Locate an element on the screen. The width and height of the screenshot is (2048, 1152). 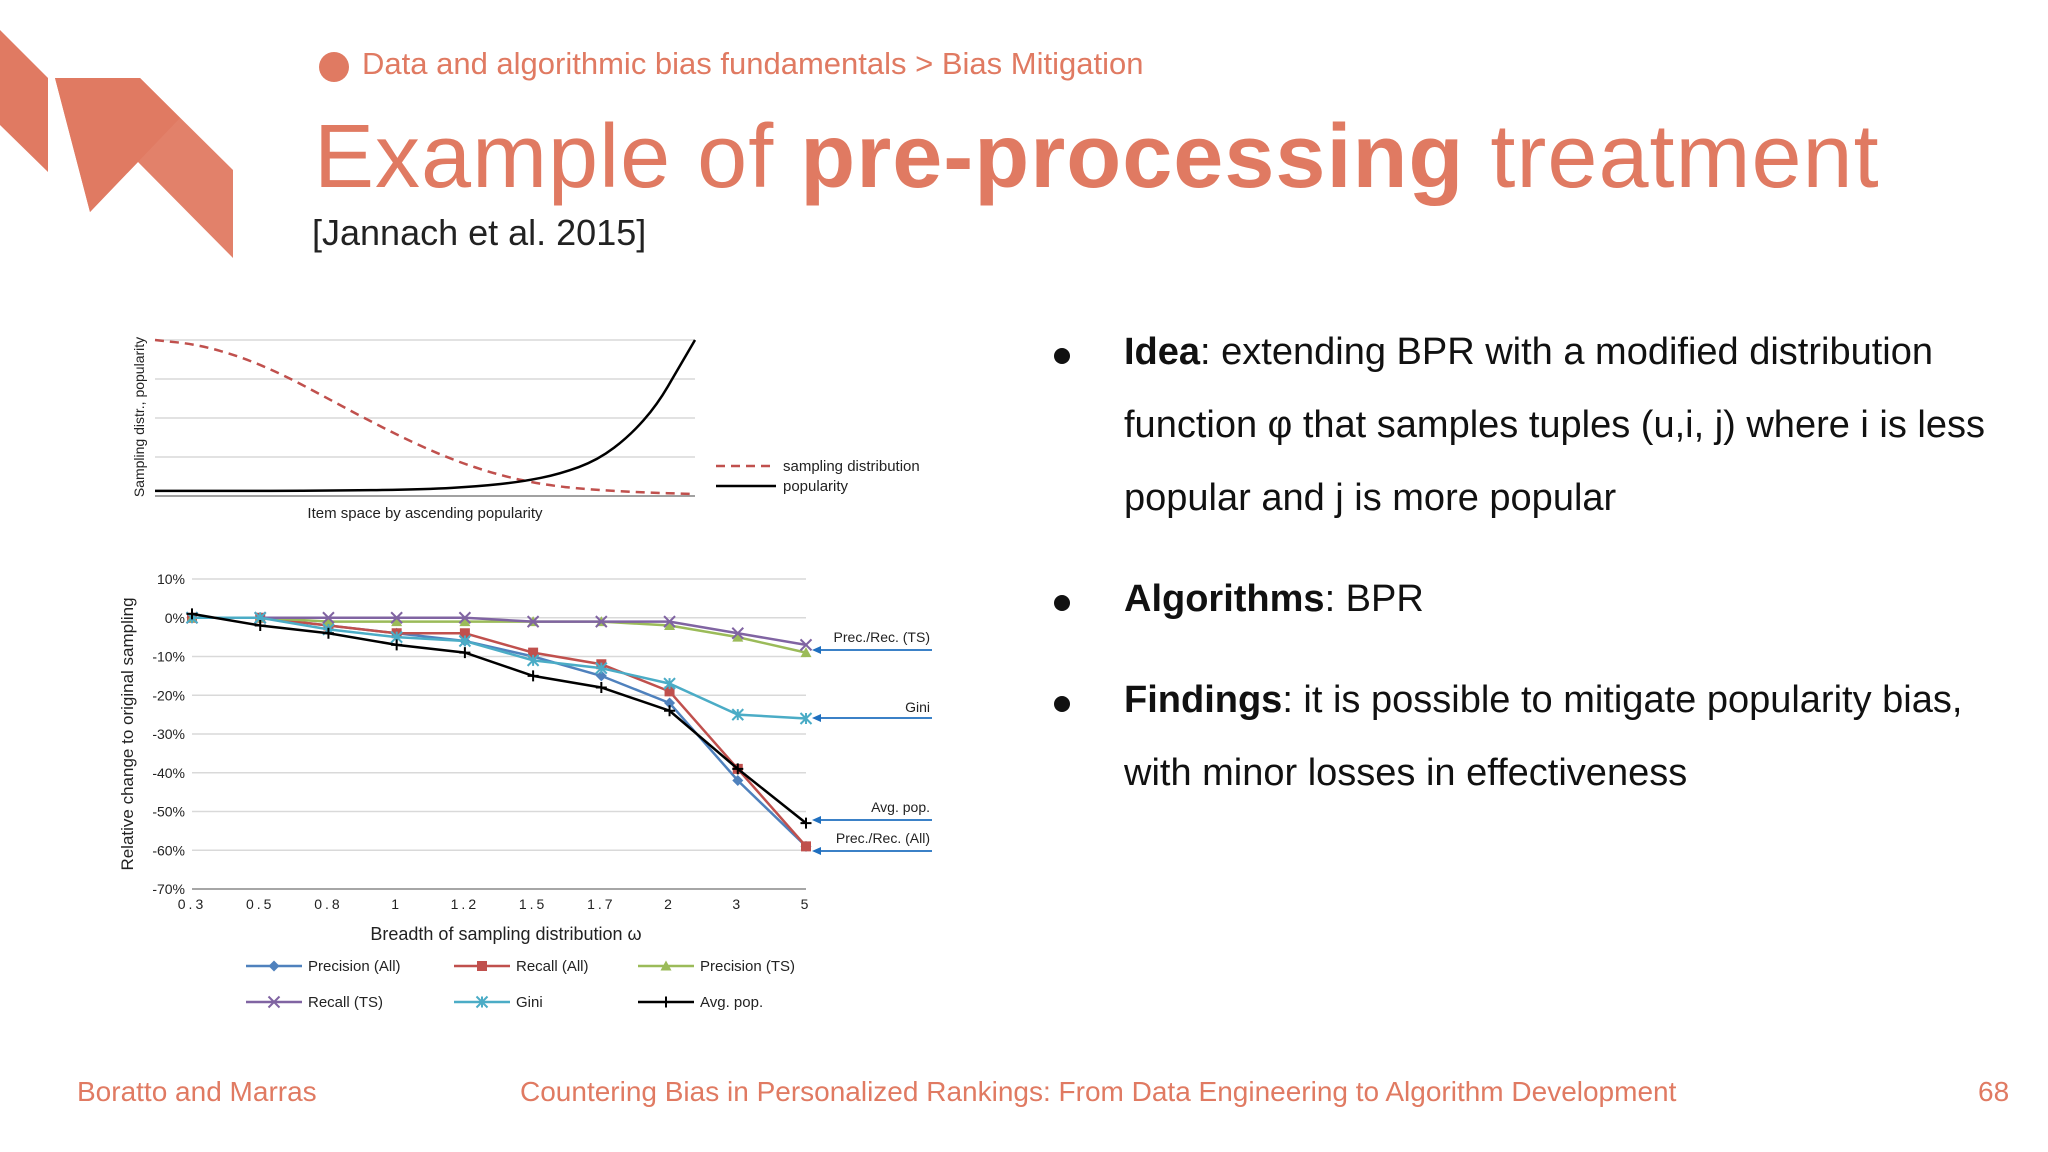
legend-label: Avg. pop. is located at coordinates (731, 1002).